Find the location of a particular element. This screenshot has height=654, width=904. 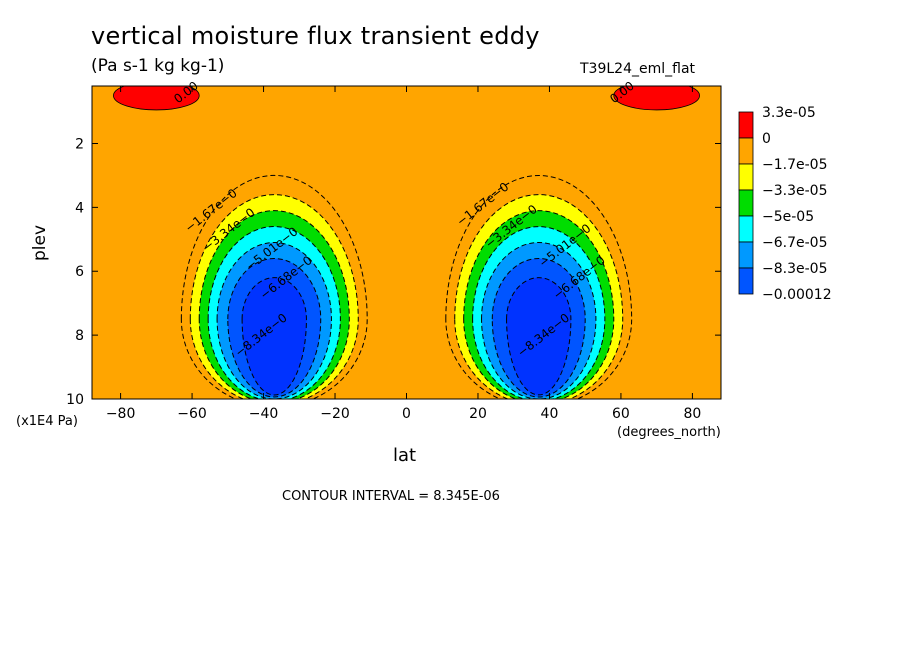

colorbar-label-7: −8.3e-05 is located at coordinates (794, 269).